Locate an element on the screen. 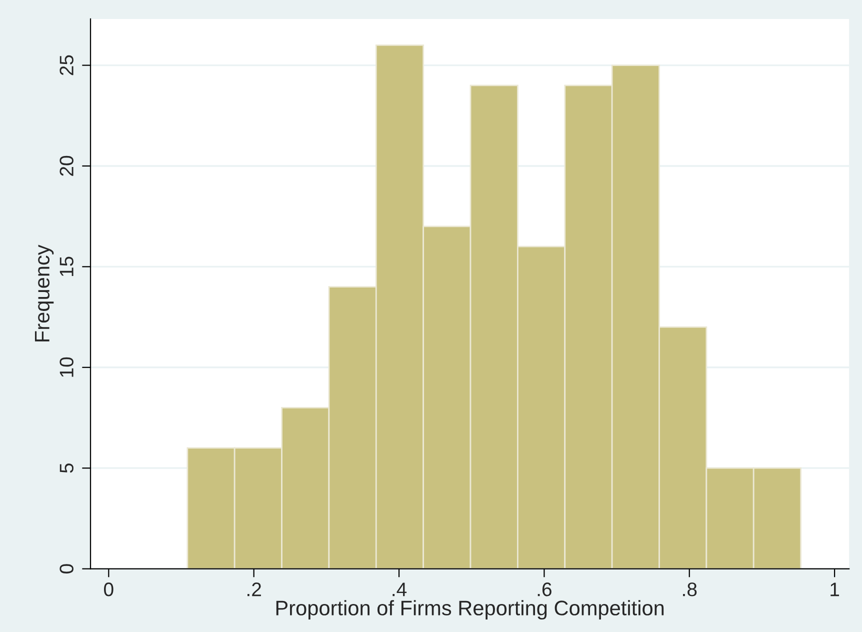 Image resolution: width=862 pixels, height=632 pixels. x-tick-label: .8 is located at coordinates (690, 589).